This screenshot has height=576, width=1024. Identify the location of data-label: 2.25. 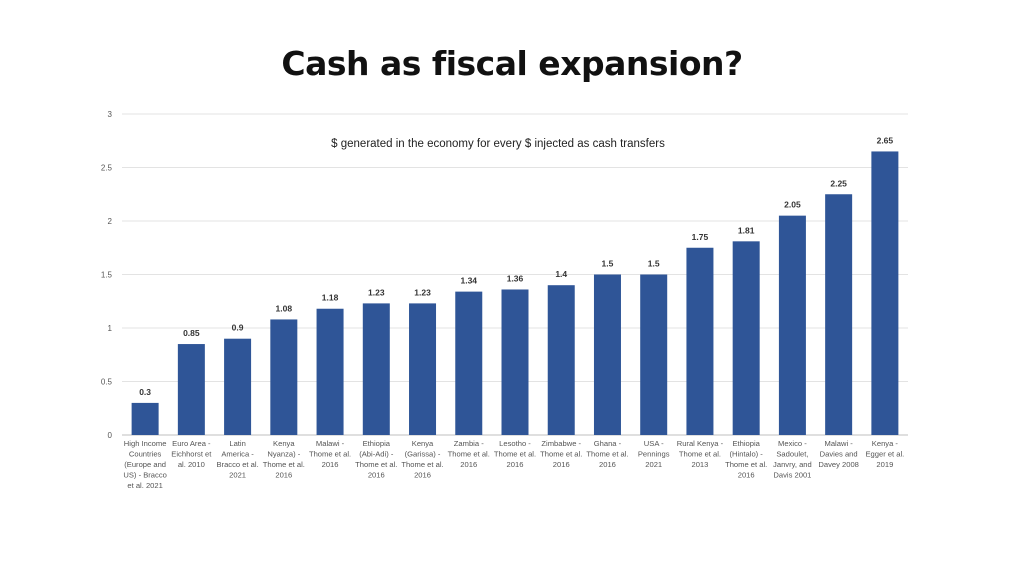
(838, 183).